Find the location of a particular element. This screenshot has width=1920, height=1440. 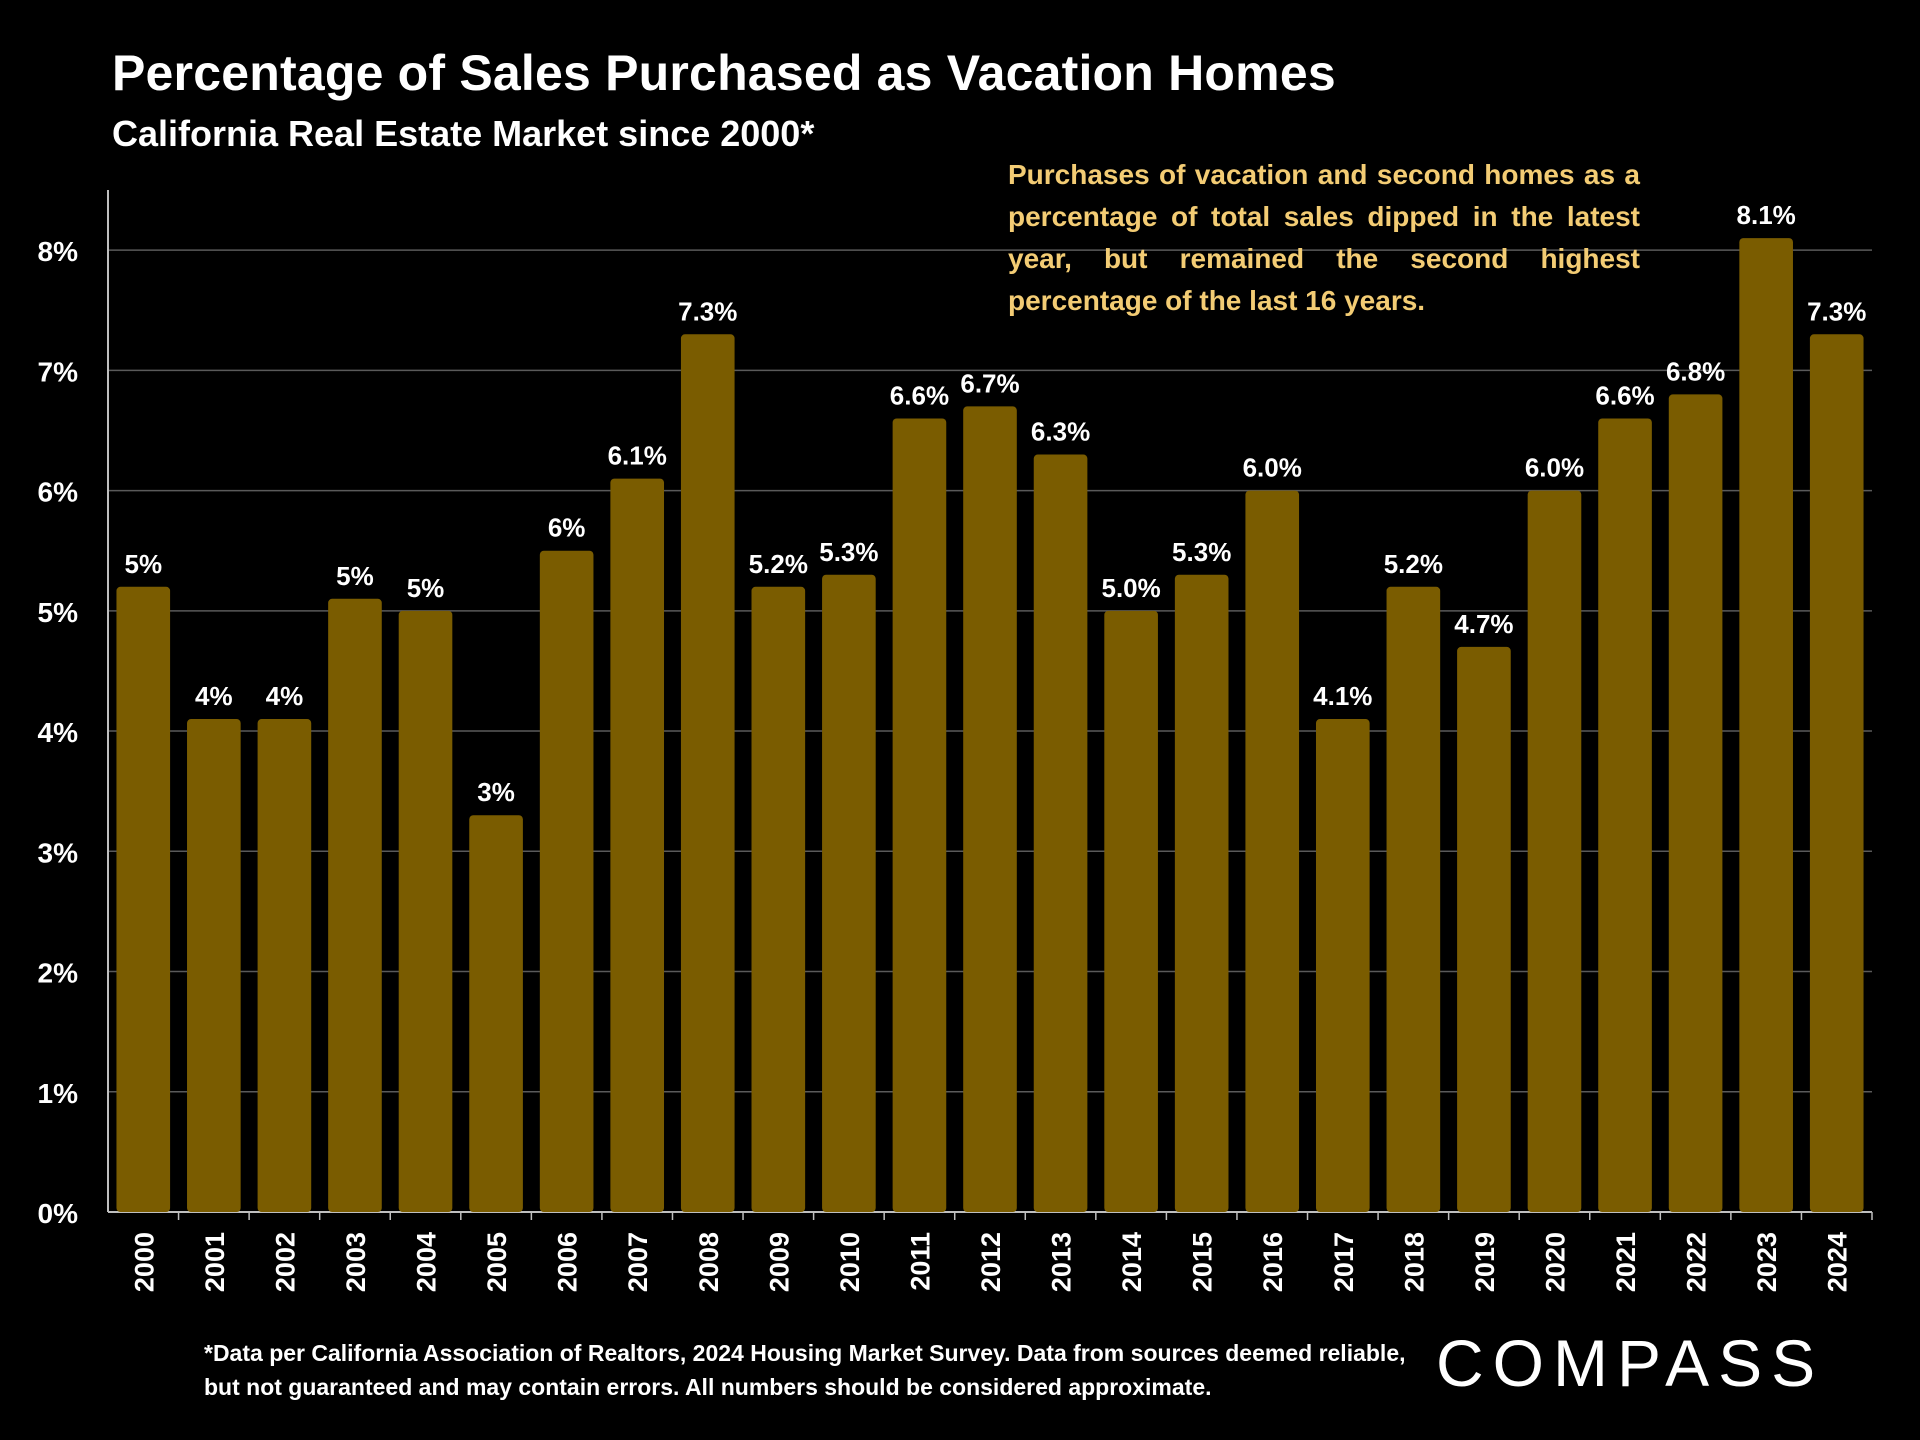

data-label: 6% is located at coordinates (567, 528).